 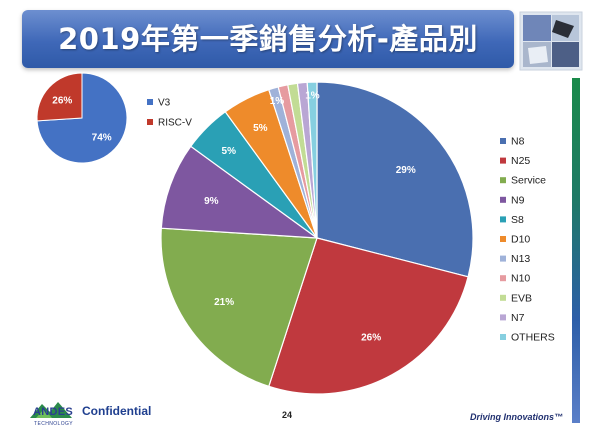 I want to click on pie-value-label: 74%, so click(x=102, y=137).